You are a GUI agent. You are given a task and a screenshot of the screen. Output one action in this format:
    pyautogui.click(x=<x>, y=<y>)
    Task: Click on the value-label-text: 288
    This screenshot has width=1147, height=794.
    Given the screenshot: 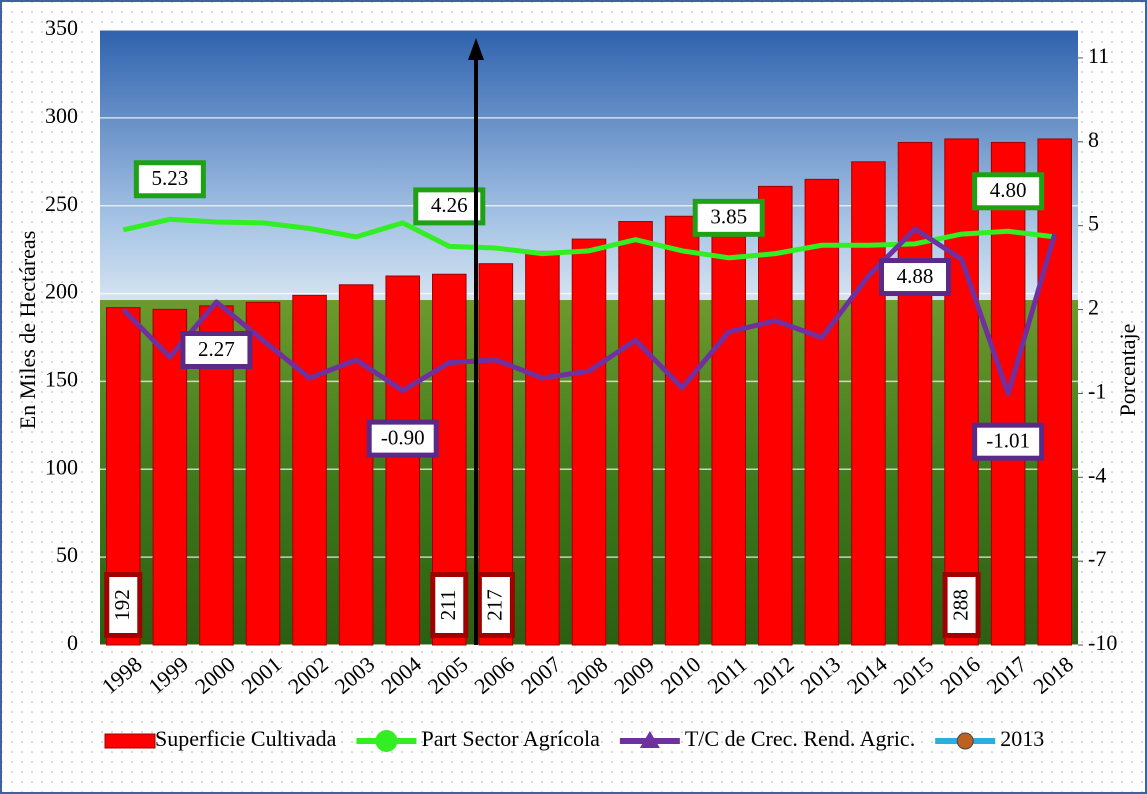 What is the action you would take?
    pyautogui.click(x=960, y=605)
    